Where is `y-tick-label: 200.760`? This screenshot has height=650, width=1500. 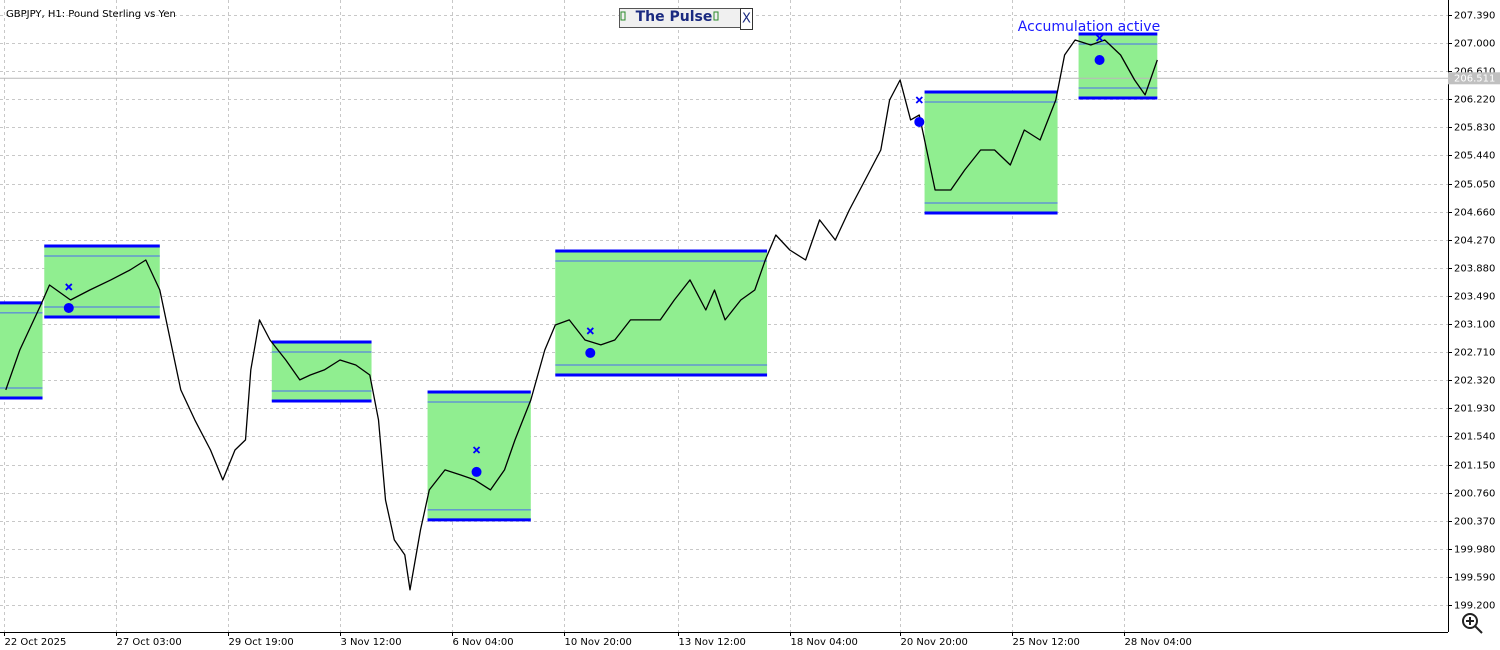 y-tick-label: 200.760 is located at coordinates (1474, 494).